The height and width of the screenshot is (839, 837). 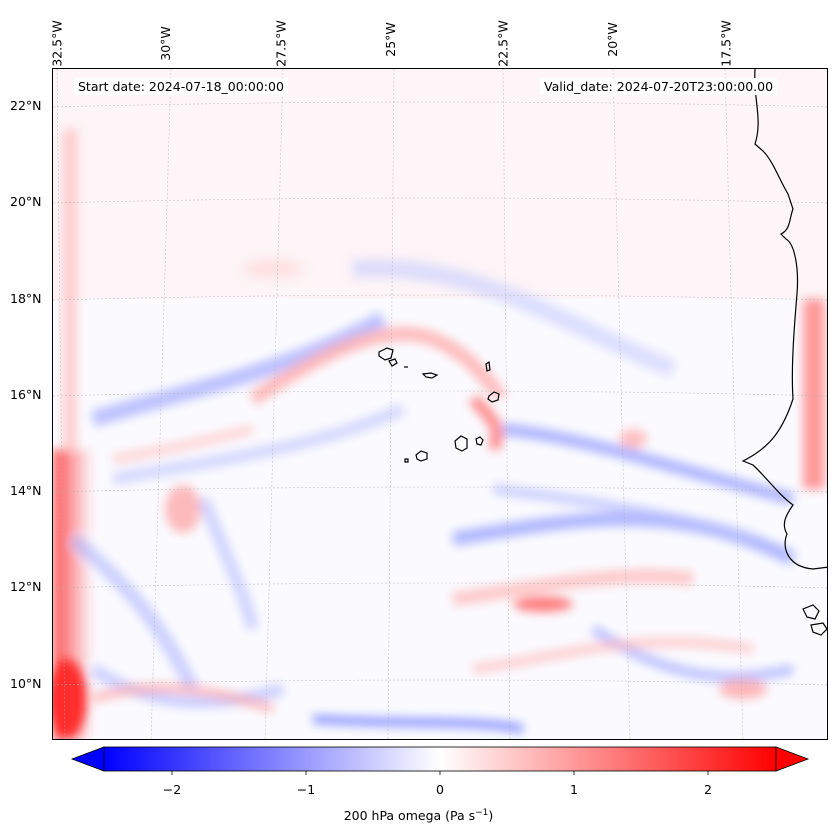 I want to click on colorbar-graphic, so click(x=440, y=760).